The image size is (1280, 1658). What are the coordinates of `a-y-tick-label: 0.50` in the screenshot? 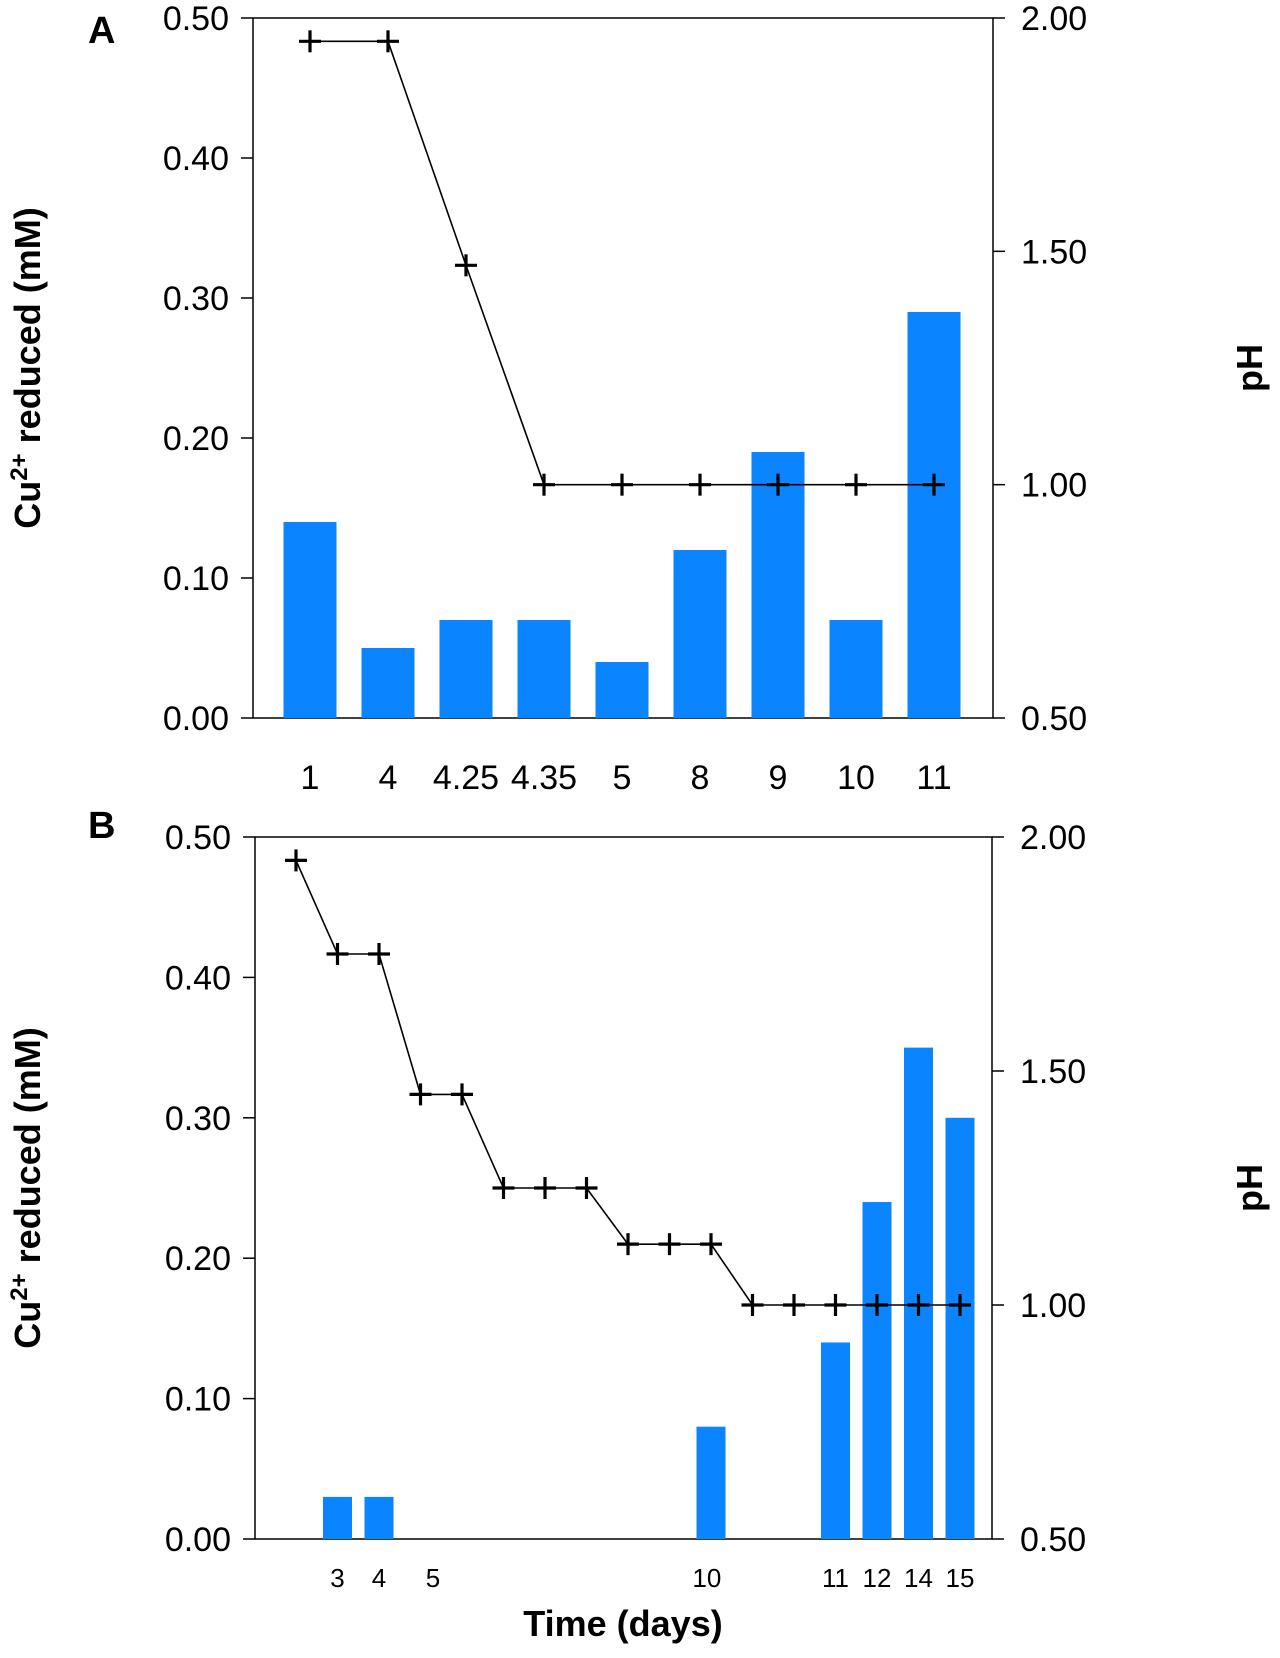 It's located at (196, 19).